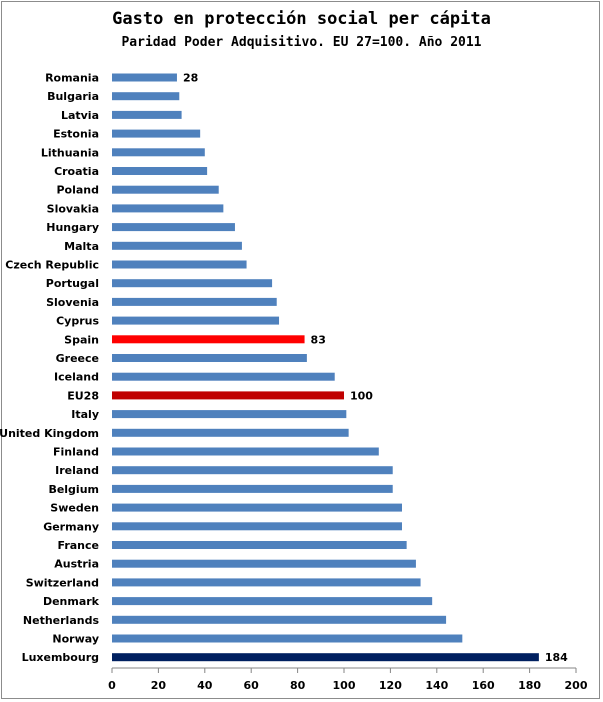  What do you see at coordinates (156, 133) in the screenshot?
I see `bar-estonia` at bounding box center [156, 133].